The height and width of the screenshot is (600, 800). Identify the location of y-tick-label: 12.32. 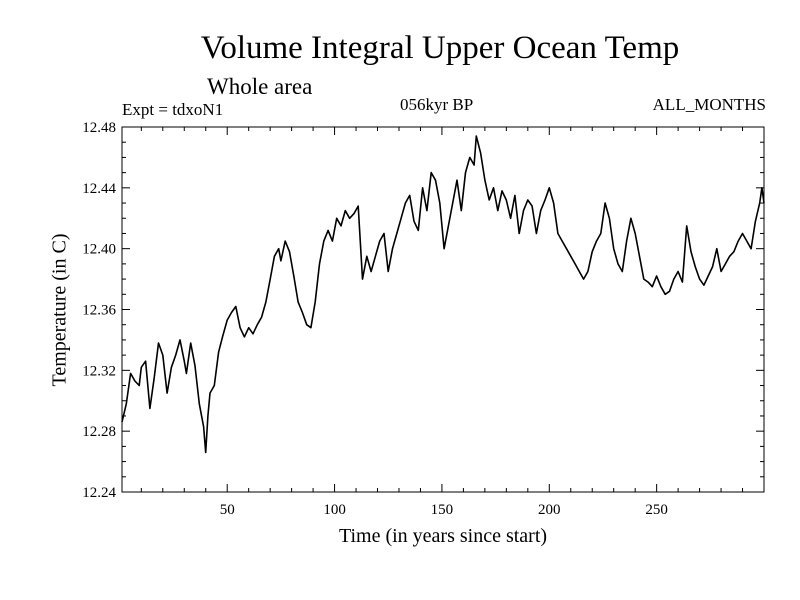
(99, 371).